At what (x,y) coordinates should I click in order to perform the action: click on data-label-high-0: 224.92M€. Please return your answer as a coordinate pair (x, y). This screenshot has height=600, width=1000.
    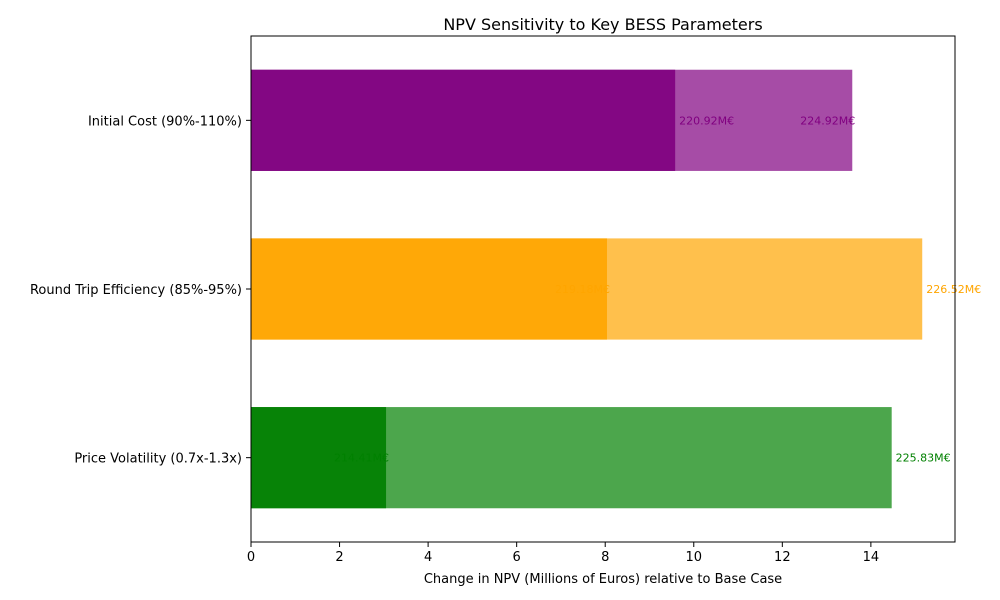
    Looking at the image, I should click on (827, 120).